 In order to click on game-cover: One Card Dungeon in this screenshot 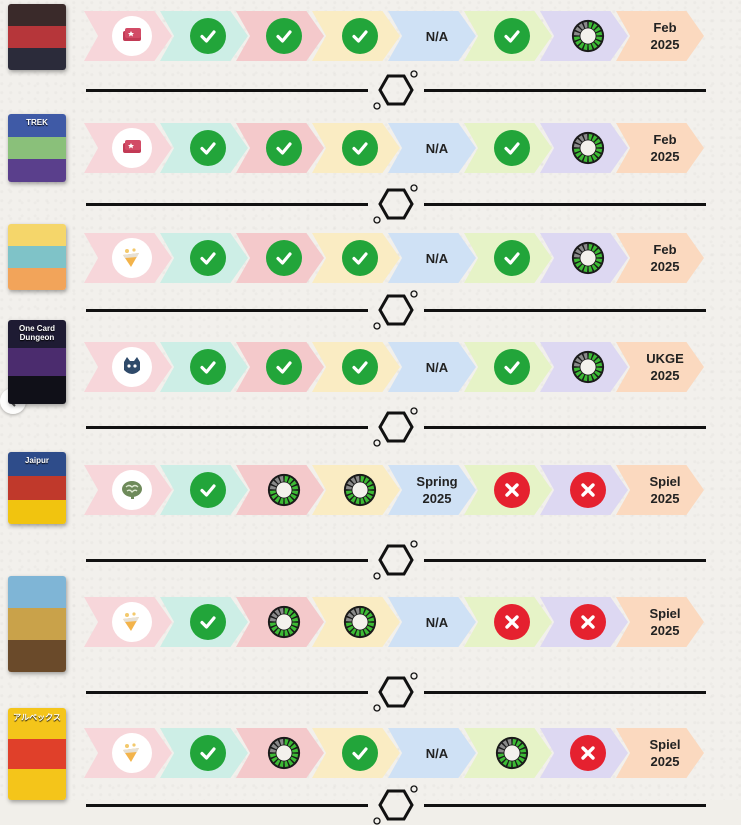, I will do `click(37, 362)`.